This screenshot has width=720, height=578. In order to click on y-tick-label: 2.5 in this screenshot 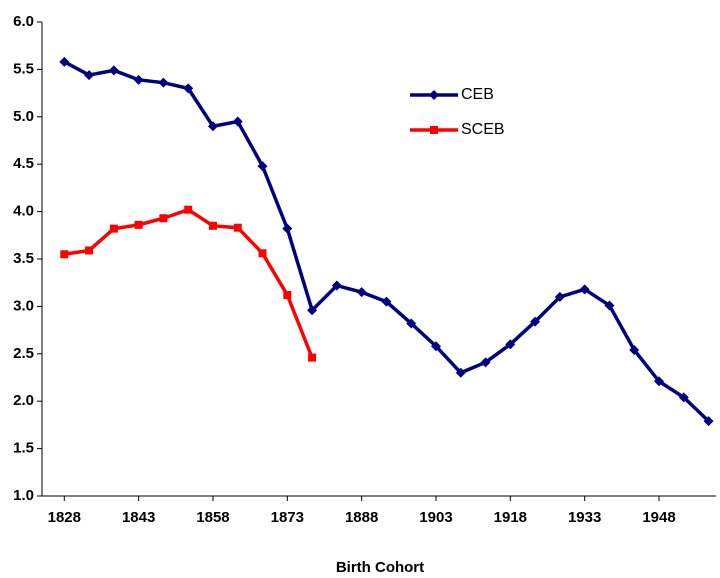, I will do `click(23, 353)`.